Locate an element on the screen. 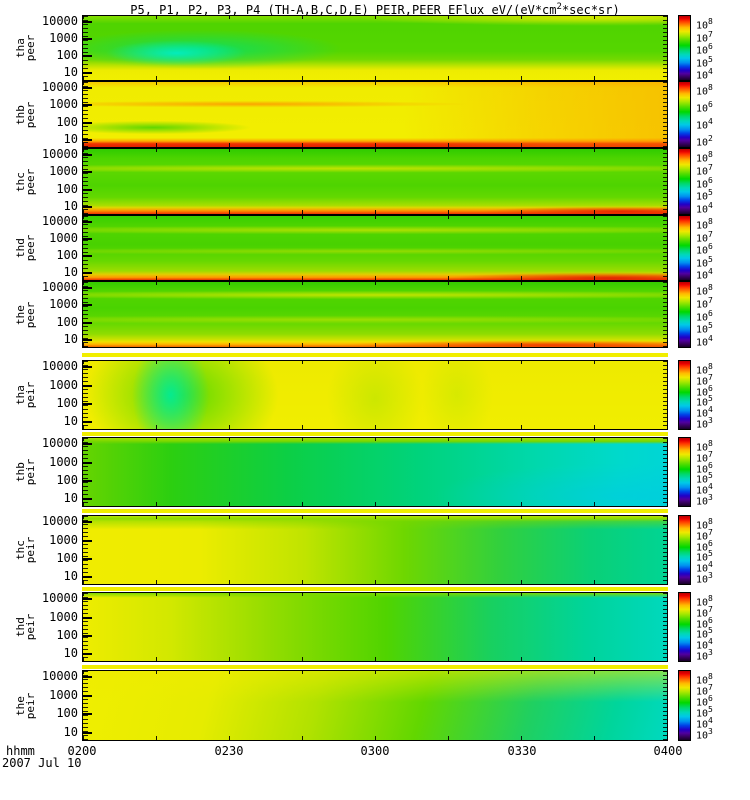  spectrogram-panel-the-peer is located at coordinates (375, 314).